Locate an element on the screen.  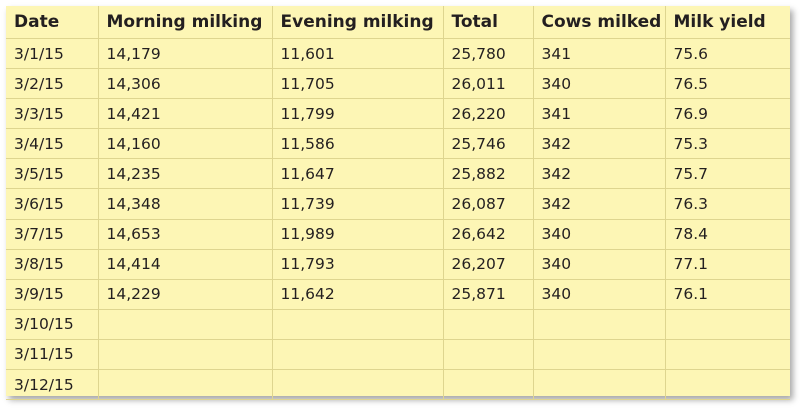
date-cell: 3/8/15 is located at coordinates (52, 264).